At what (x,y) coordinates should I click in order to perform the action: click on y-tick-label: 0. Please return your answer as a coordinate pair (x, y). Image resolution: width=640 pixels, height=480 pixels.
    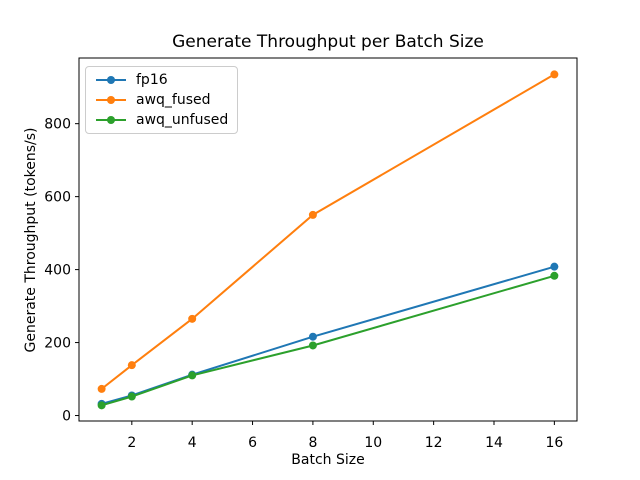
    Looking at the image, I should click on (66, 417).